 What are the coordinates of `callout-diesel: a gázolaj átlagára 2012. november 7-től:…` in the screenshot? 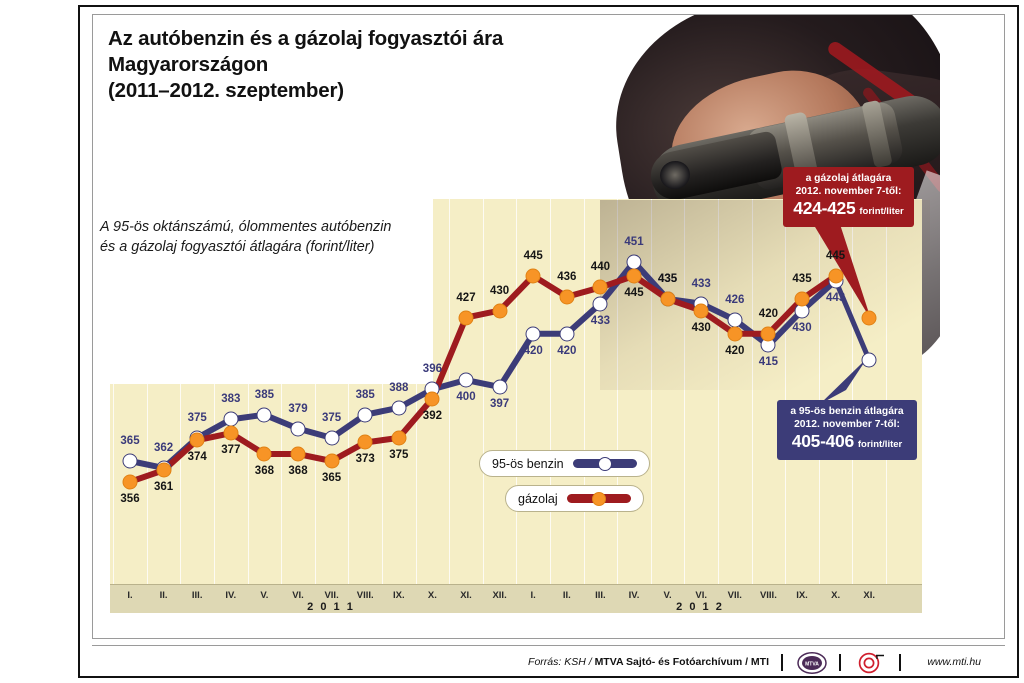 It's located at (848, 197).